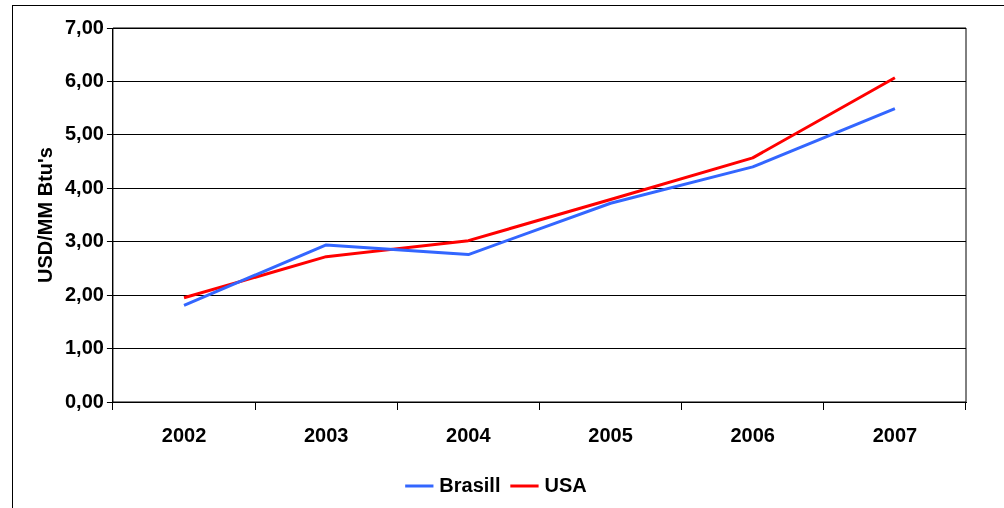 This screenshot has height=508, width=1004. I want to click on y-tick-label: 2,00, so click(84, 293).